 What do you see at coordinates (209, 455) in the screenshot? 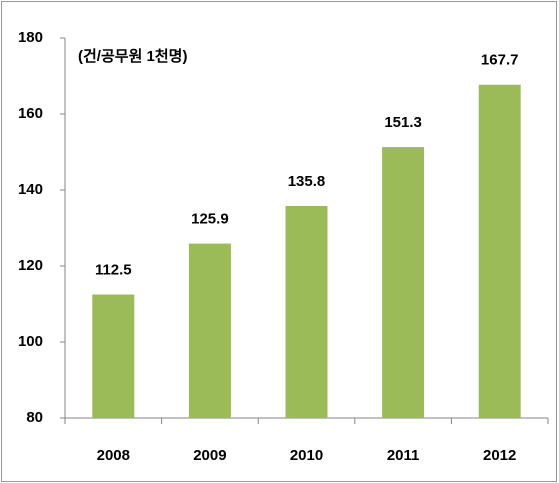
I see `x-tick-label: 2009` at bounding box center [209, 455].